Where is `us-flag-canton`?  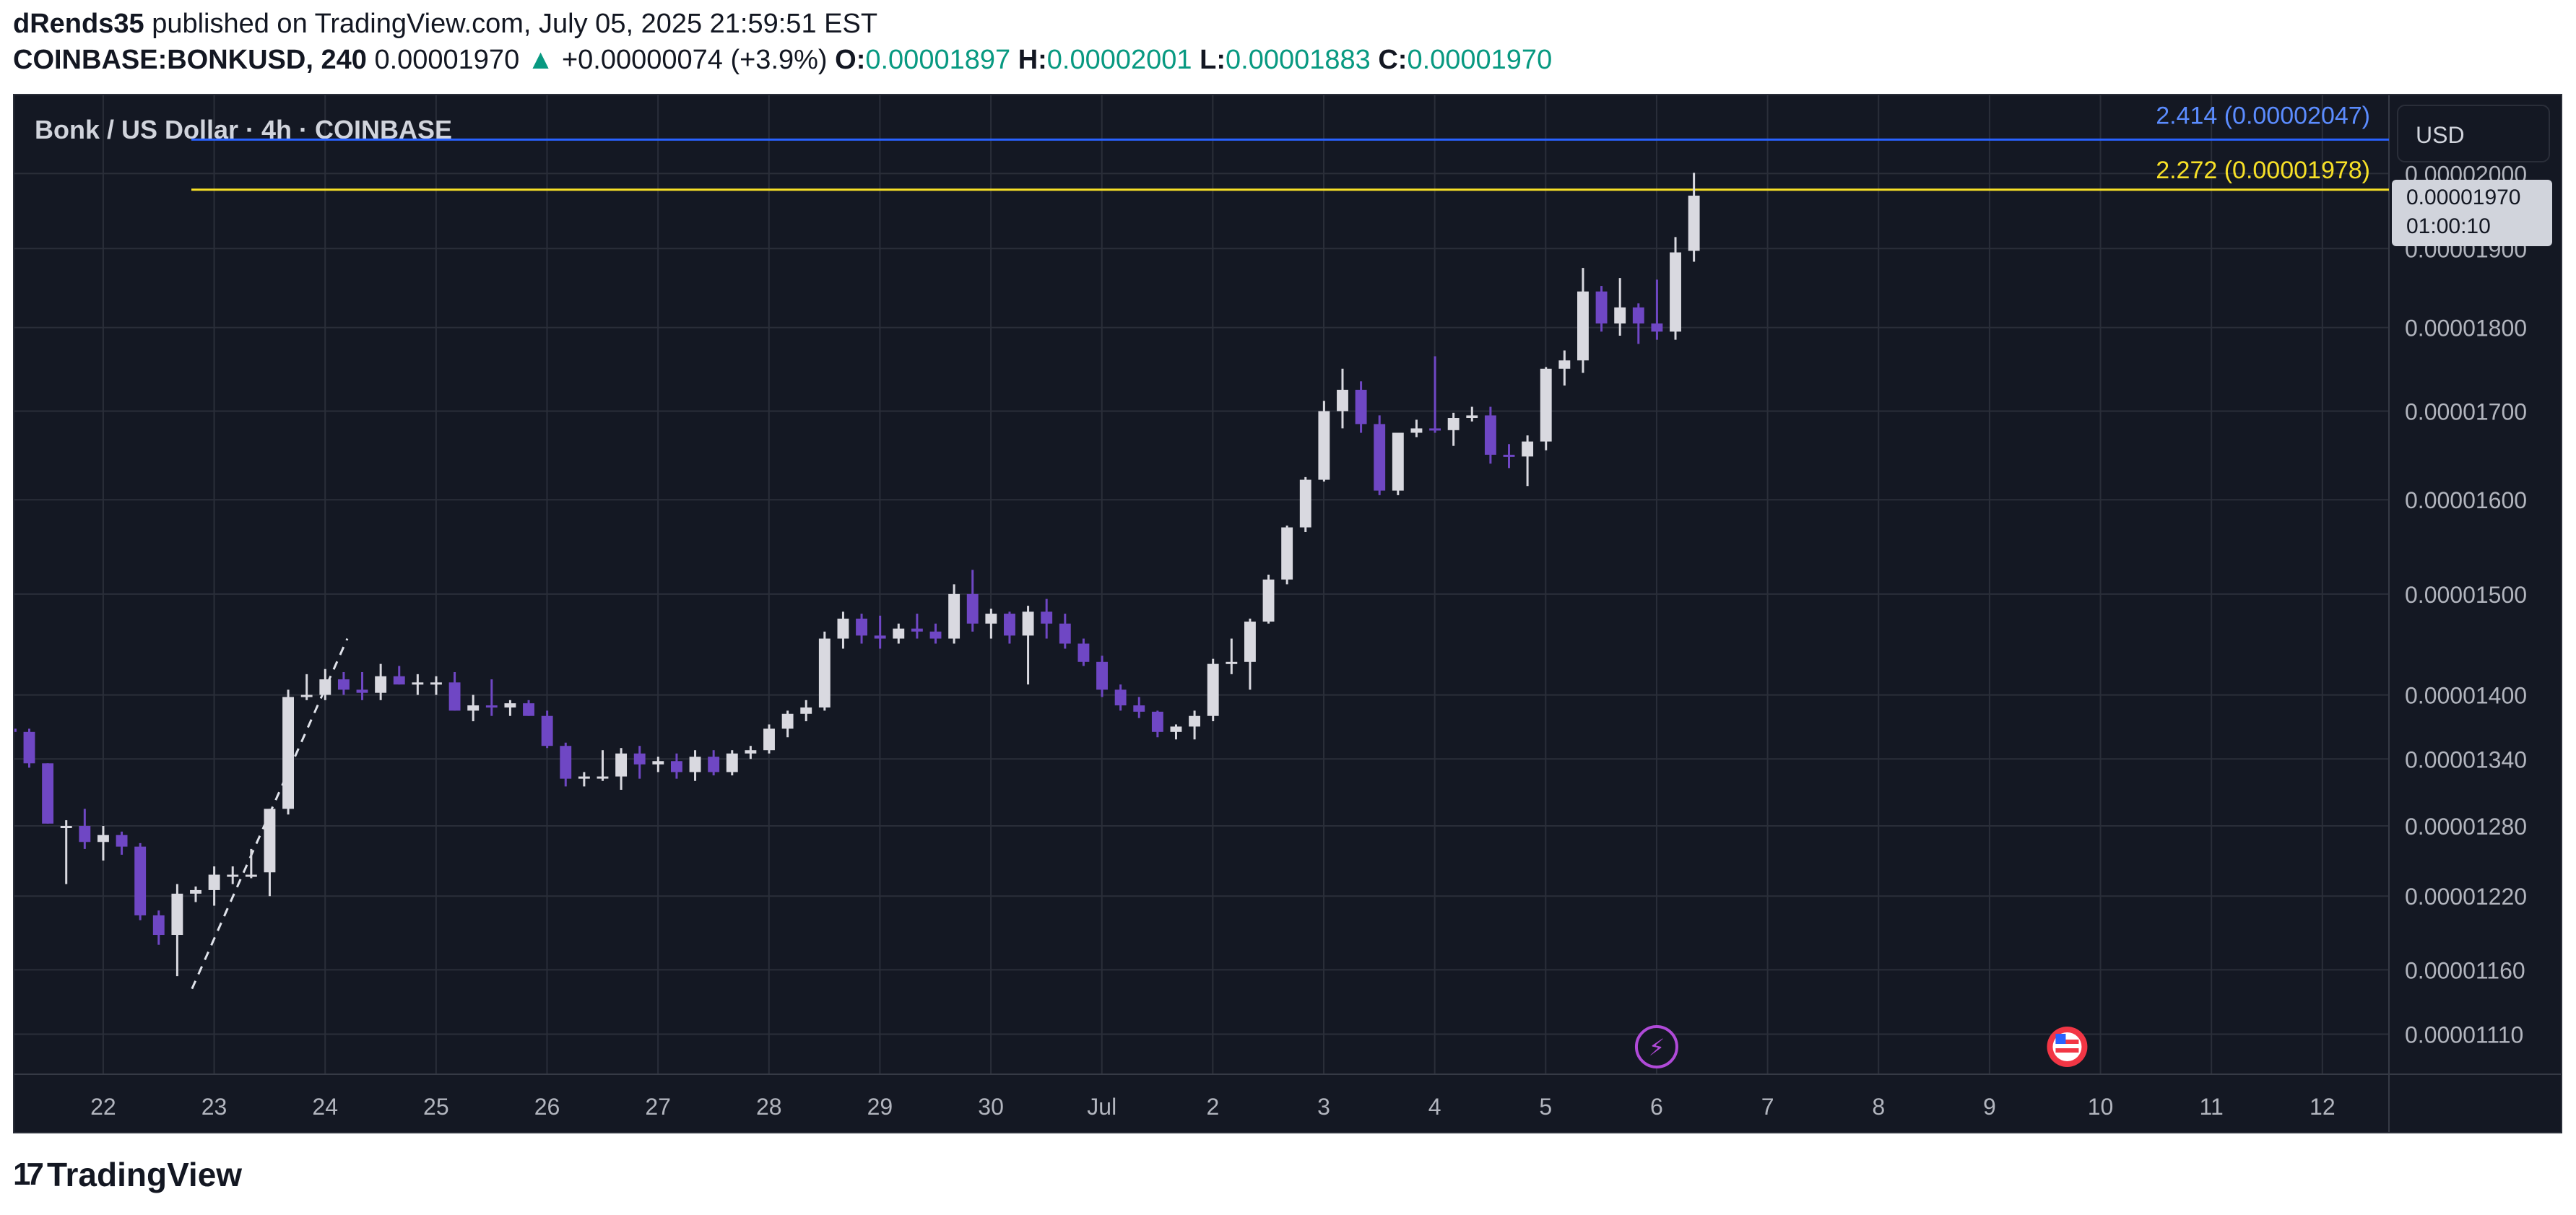 us-flag-canton is located at coordinates (2060, 1039).